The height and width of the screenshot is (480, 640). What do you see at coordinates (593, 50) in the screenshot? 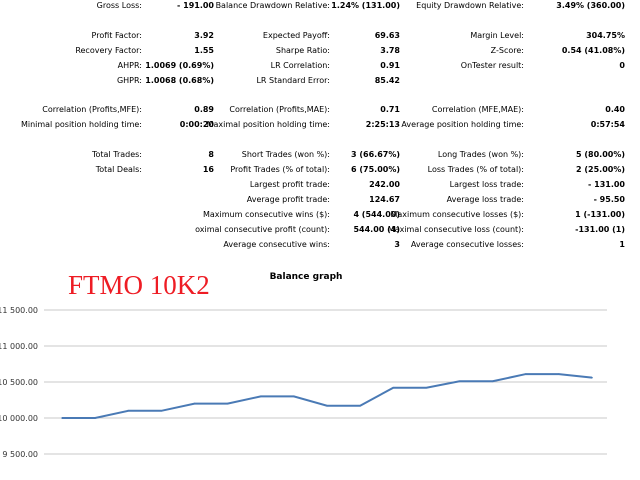
I see `stat-value: 0.54 (41.08%)` at bounding box center [593, 50].